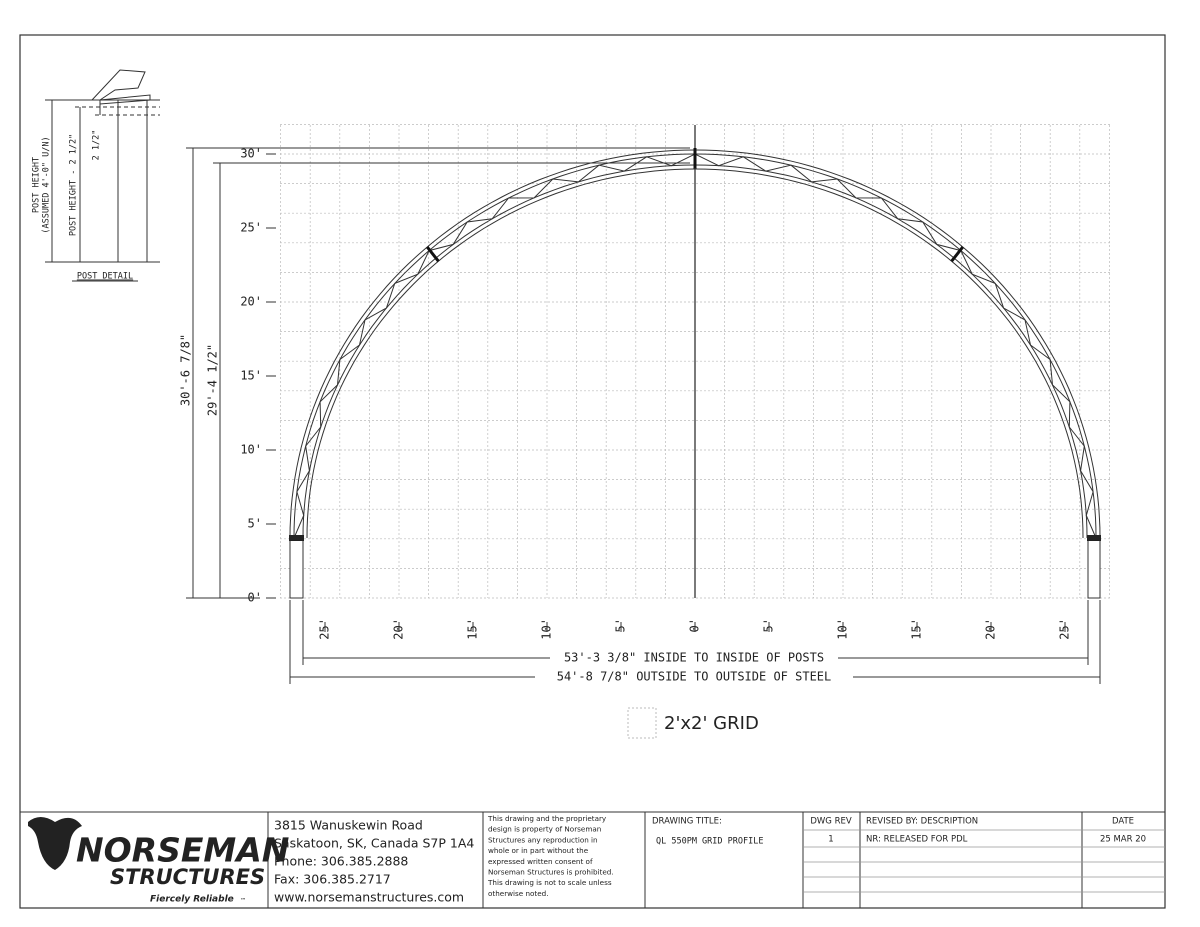 Image resolution: width=1200 pixels, height=927 pixels. What do you see at coordinates (709, 842) in the screenshot?
I see `drawing-title: QL 550PM GRID PROFILE` at bounding box center [709, 842].